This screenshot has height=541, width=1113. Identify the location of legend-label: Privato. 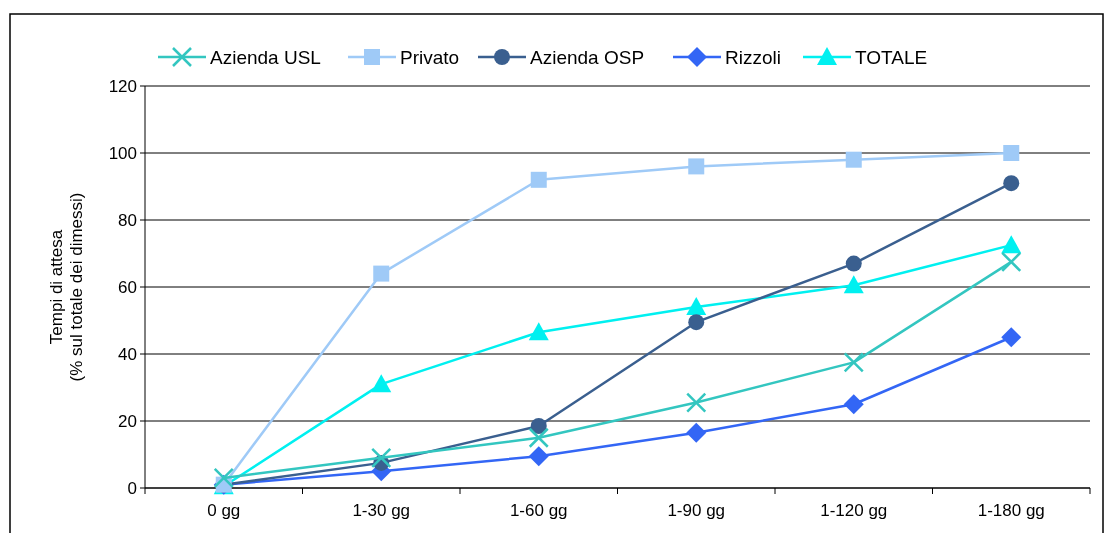
(430, 57).